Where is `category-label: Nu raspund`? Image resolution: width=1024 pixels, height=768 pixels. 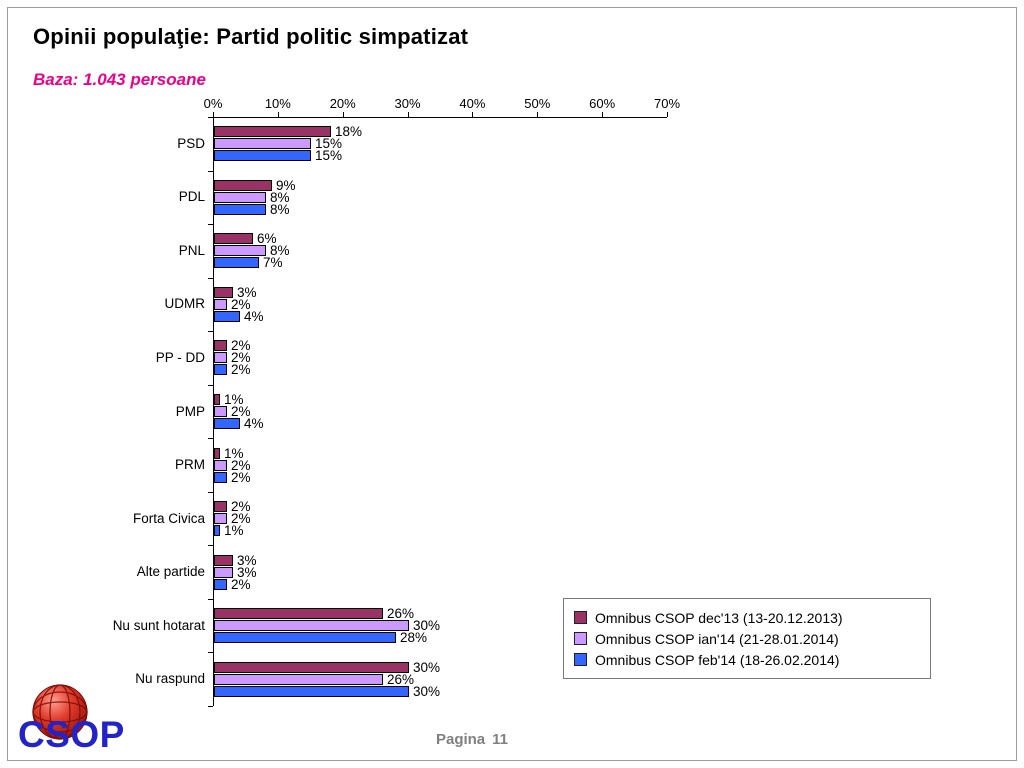 category-label: Nu raspund is located at coordinates (170, 679).